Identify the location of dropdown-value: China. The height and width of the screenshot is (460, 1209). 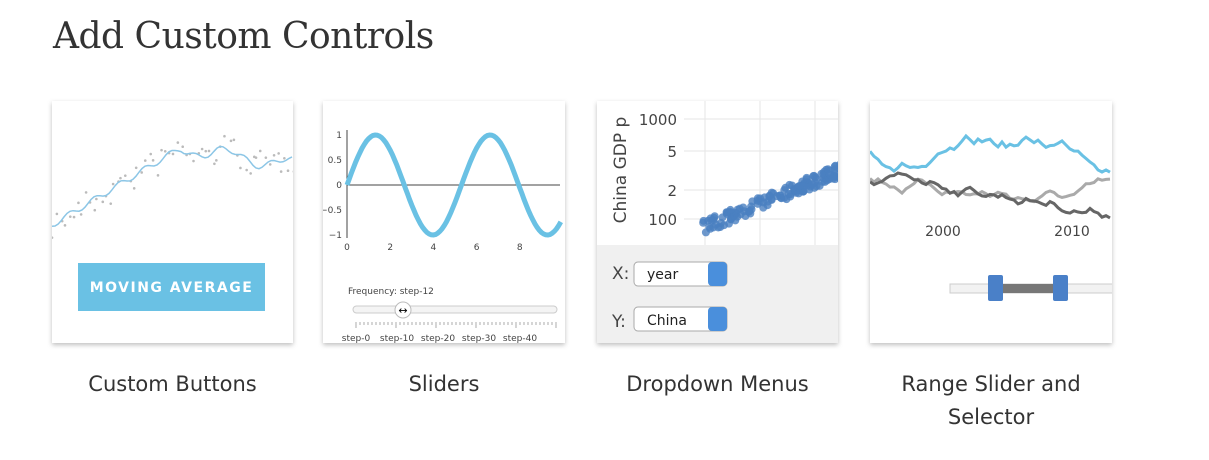
(667, 321).